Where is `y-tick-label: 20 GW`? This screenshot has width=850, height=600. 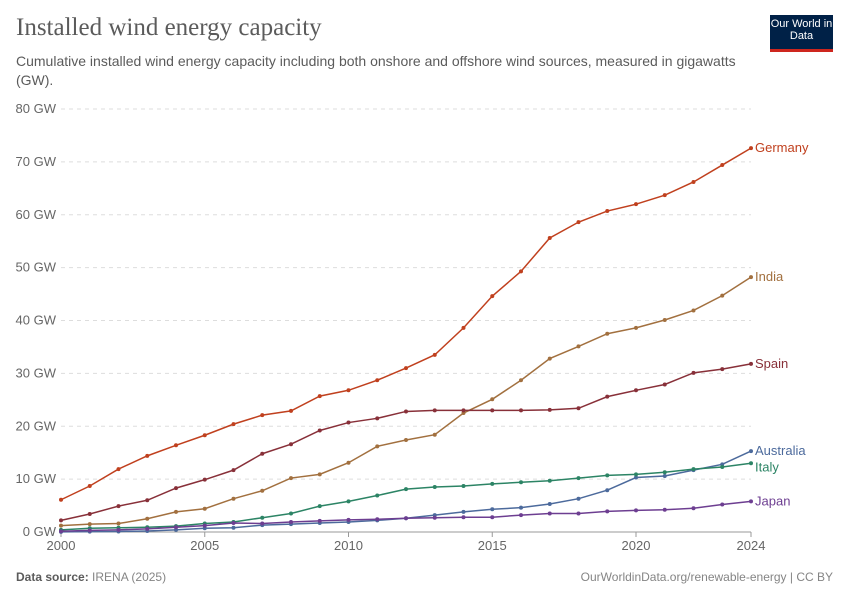 y-tick-label: 20 GW is located at coordinates (36, 425).